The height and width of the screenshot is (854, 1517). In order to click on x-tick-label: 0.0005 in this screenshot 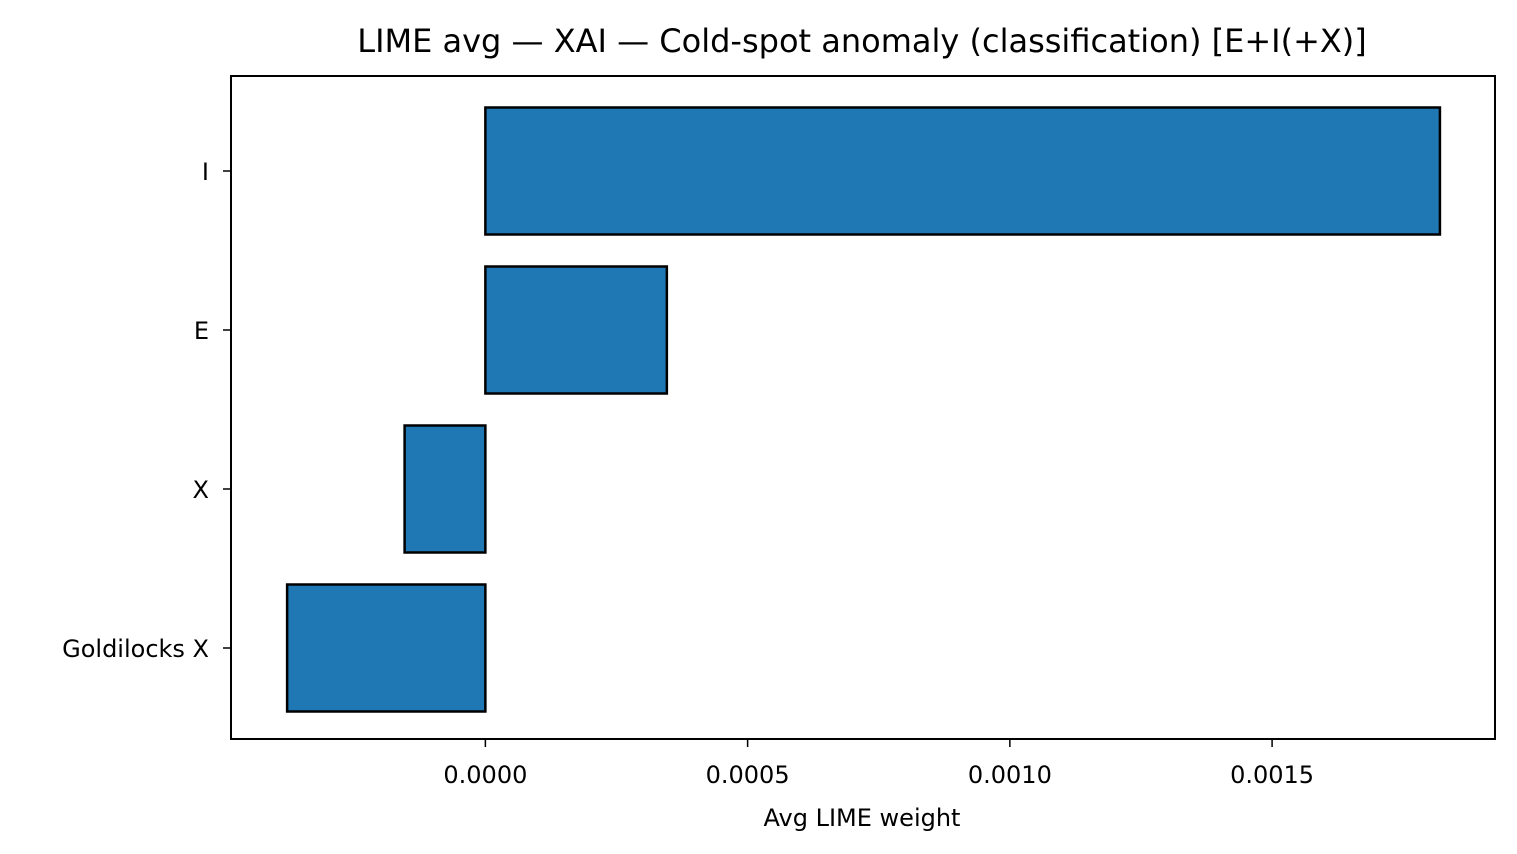, I will do `click(748, 775)`.